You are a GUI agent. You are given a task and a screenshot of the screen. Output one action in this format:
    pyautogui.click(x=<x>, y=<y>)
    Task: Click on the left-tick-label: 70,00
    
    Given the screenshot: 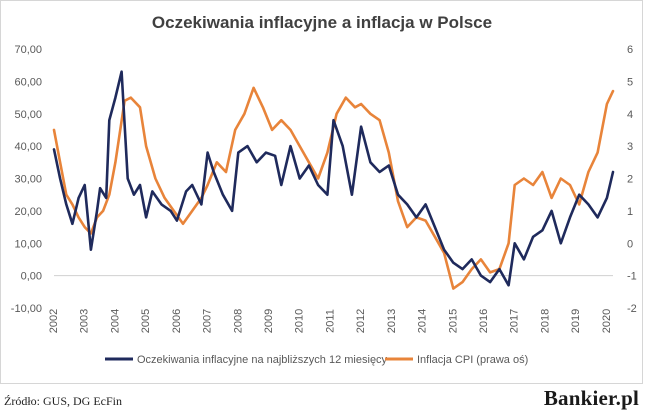 What is the action you would take?
    pyautogui.click(x=28, y=50)
    